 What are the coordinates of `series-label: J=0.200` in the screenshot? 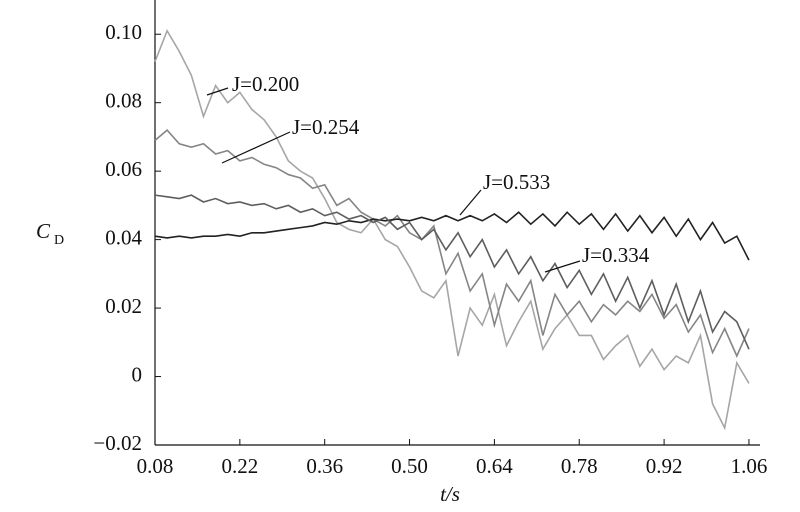 It's located at (265, 84).